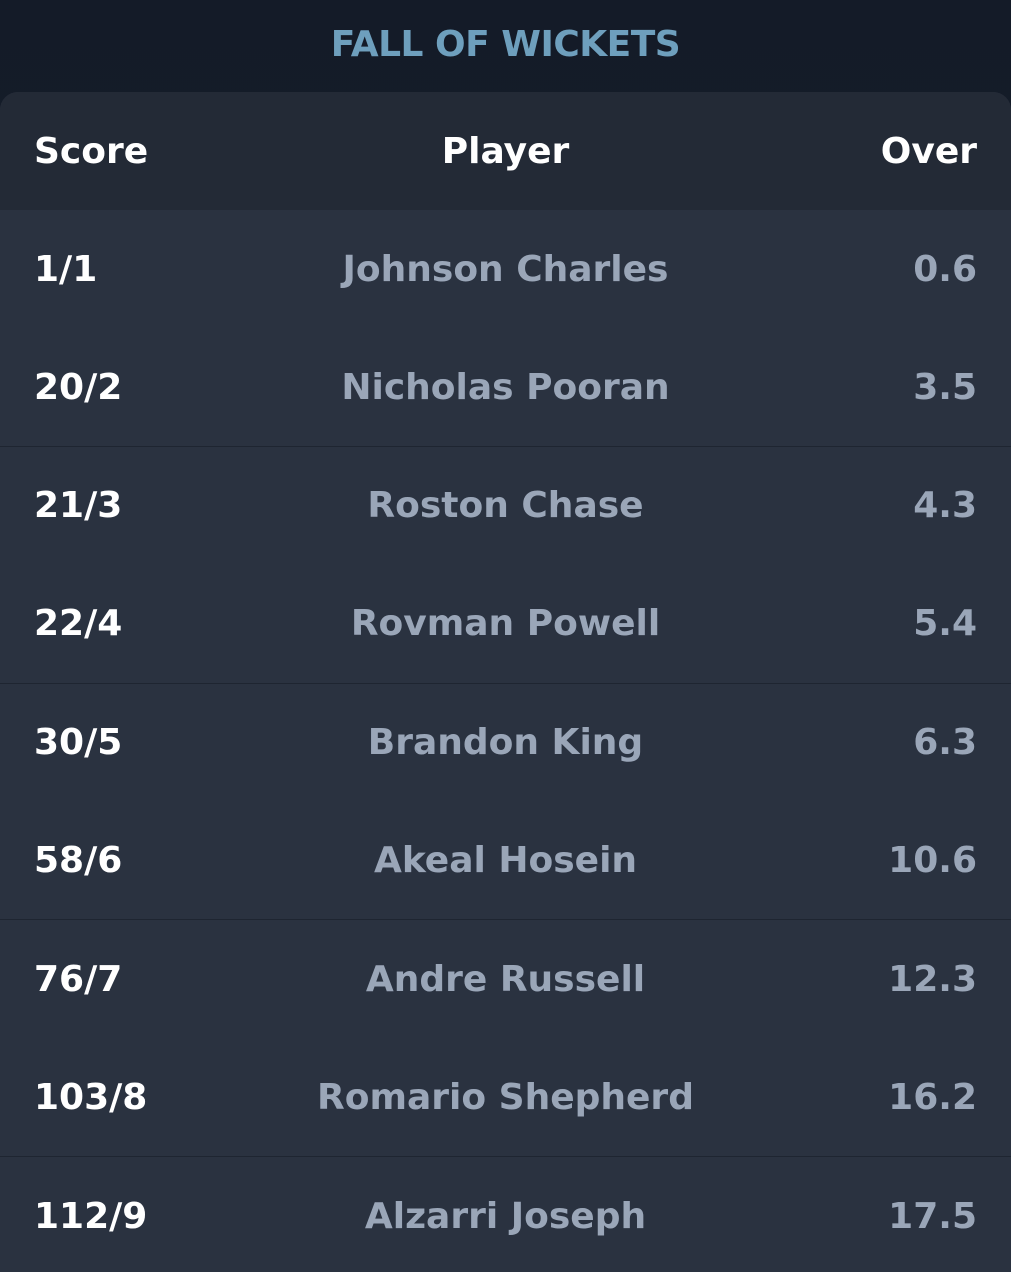 The image size is (1011, 1272). I want to click on wicket-over: 0.6, so click(945, 269).